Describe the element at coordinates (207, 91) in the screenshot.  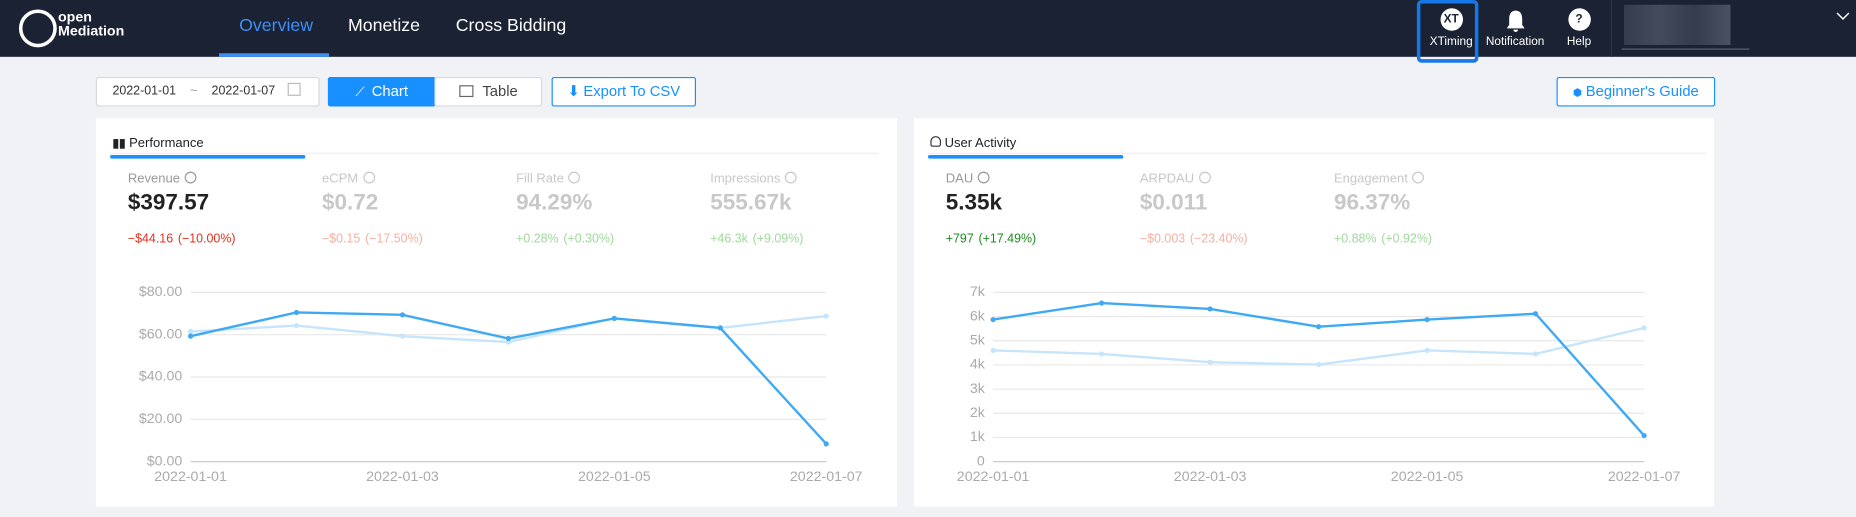
I see `date-range-picker: 2022-01-01 ~ 2022-01-07` at that location.